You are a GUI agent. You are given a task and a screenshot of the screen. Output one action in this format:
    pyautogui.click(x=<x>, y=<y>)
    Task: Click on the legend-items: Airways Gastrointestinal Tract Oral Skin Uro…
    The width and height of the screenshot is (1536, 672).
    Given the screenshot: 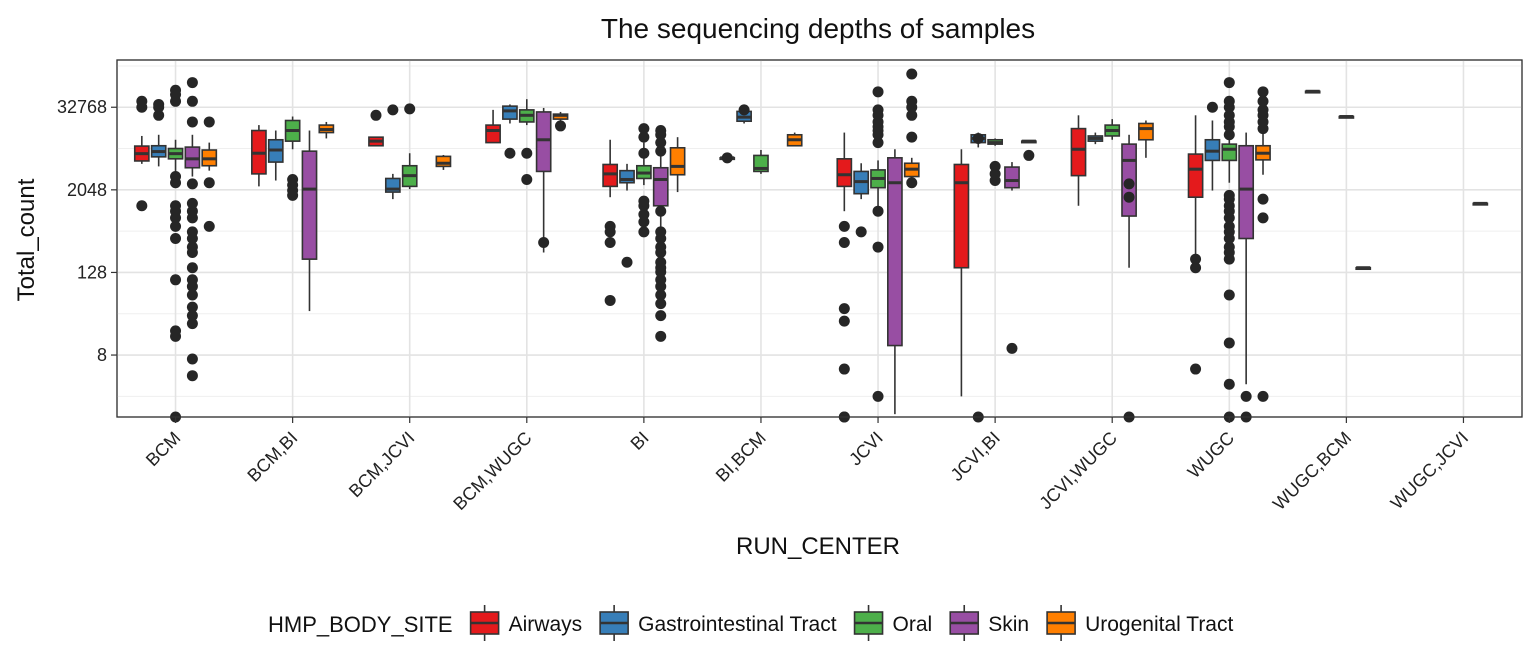 What is the action you would take?
    pyautogui.click(x=851, y=623)
    